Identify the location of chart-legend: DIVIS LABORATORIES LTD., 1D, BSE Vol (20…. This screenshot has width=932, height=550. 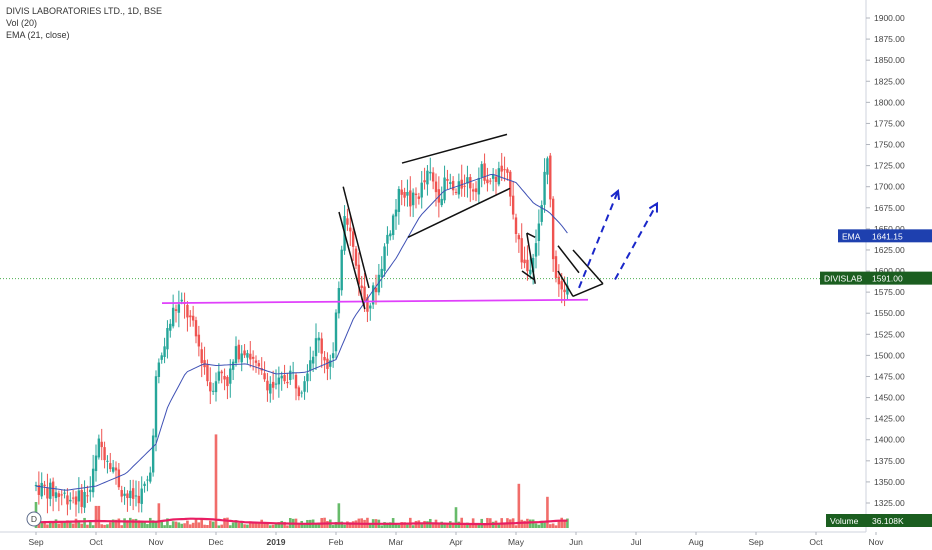
(84, 23).